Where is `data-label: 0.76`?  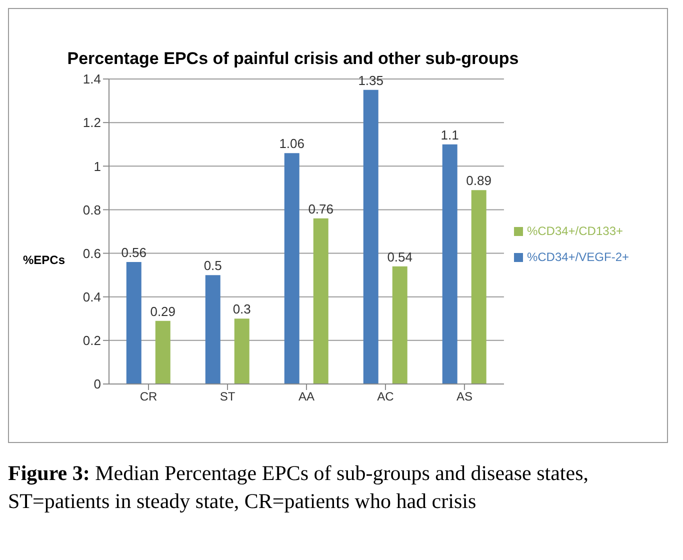 data-label: 0.76 is located at coordinates (321, 208).